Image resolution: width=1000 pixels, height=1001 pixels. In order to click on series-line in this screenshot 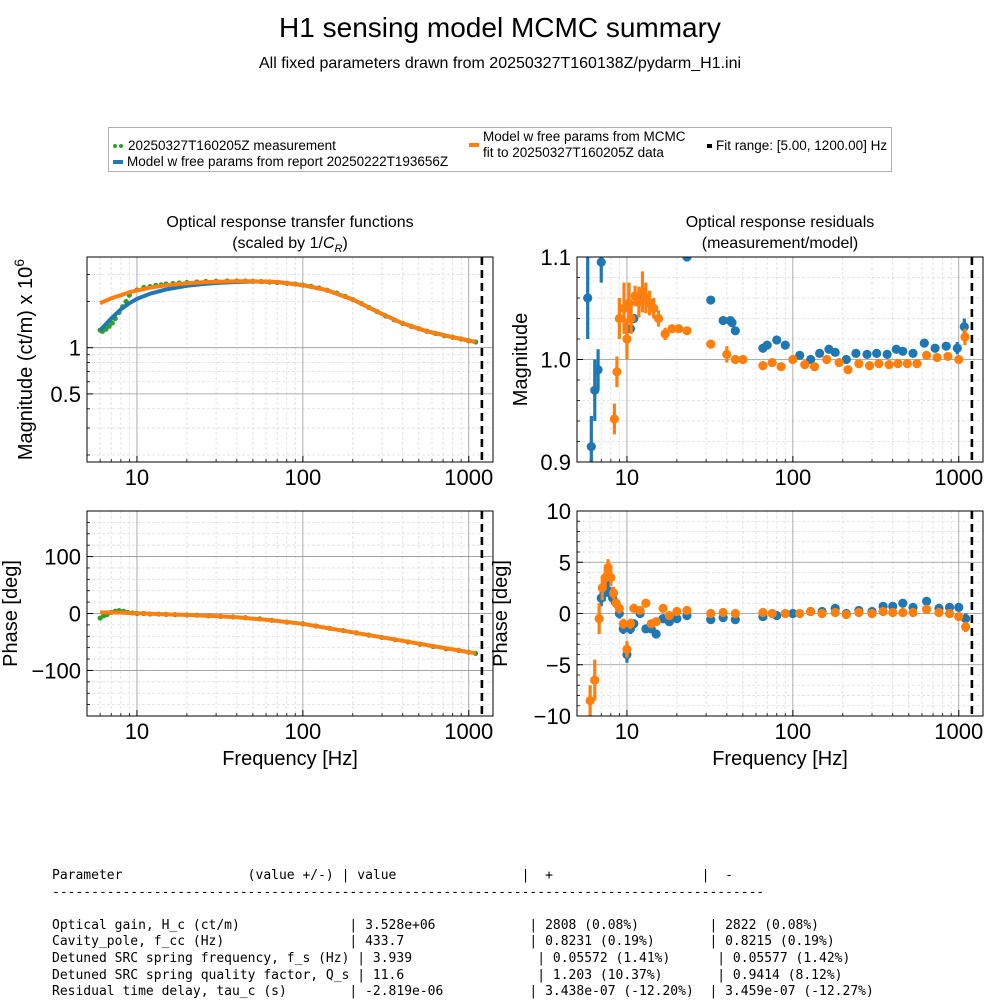, I will do `click(288, 311)`.